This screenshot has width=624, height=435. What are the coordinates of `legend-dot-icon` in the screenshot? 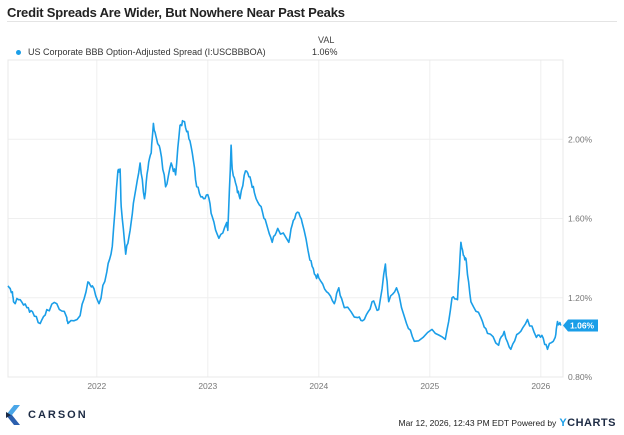 It's located at (18, 52).